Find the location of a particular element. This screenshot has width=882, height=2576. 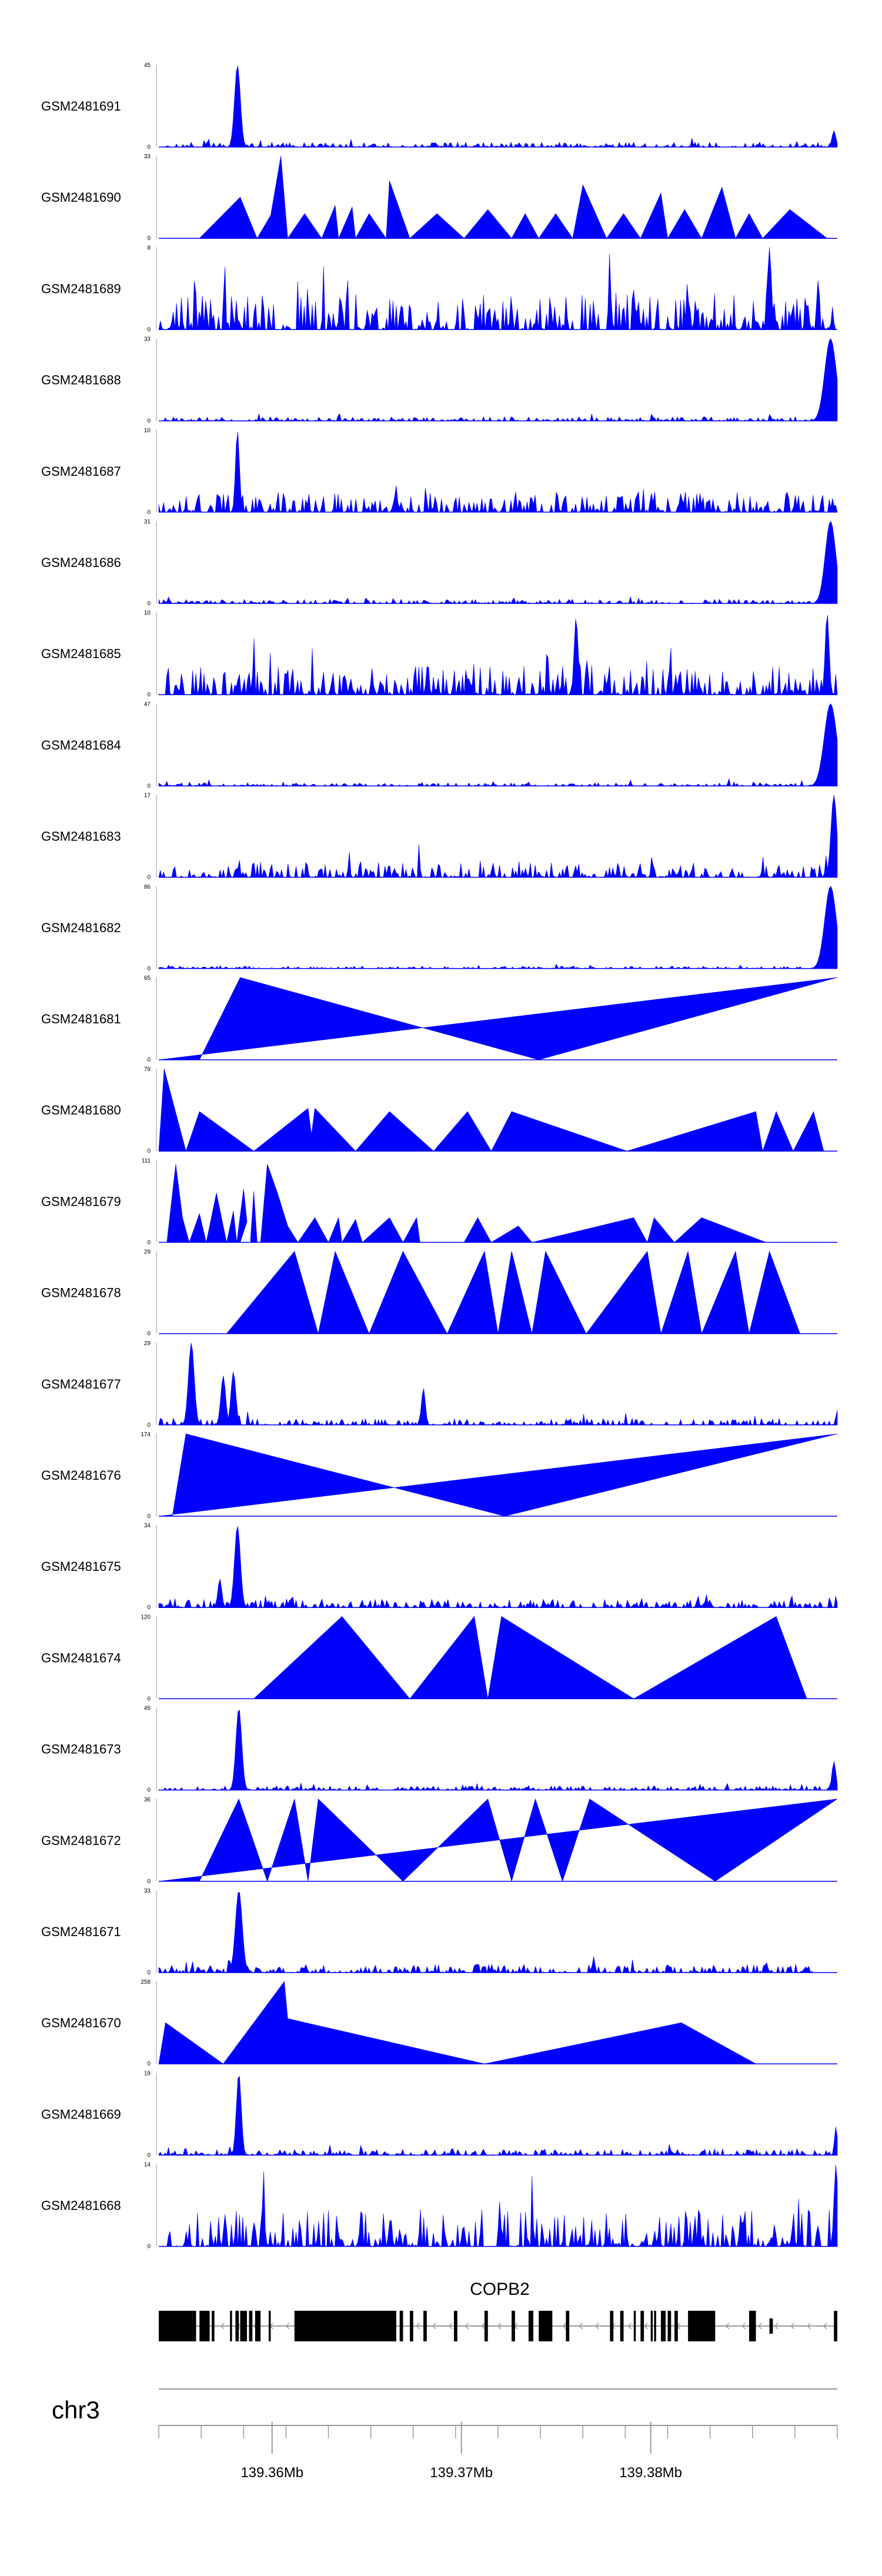

track-GSM2481679: GSM2481679 111 0 is located at coordinates (439, 1201).